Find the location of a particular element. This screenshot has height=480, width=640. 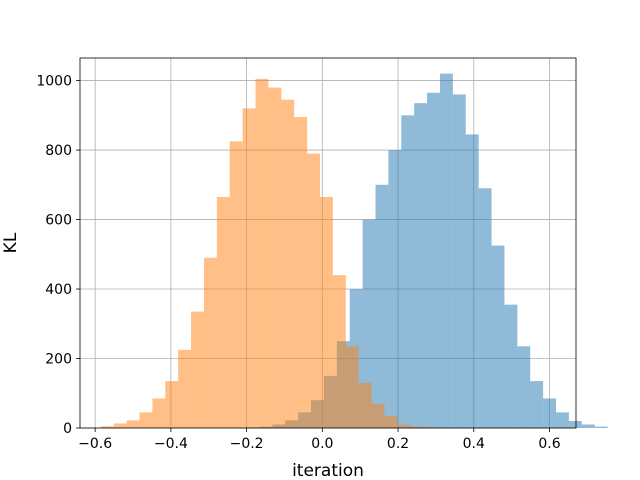

y-tick-label: 400 is located at coordinates (58, 290).